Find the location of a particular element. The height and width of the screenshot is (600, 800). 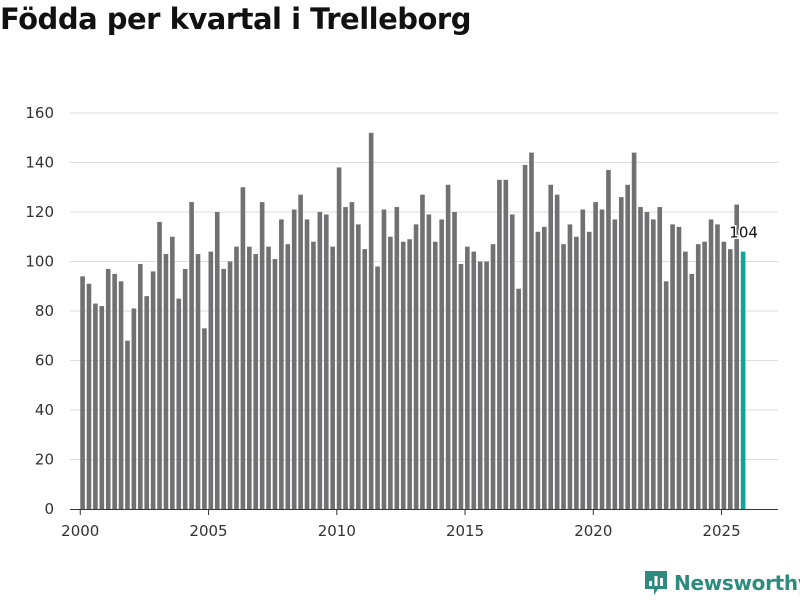

x-axis: 2000 2005 2010 2015 2020 2025 is located at coordinates (419, 524).